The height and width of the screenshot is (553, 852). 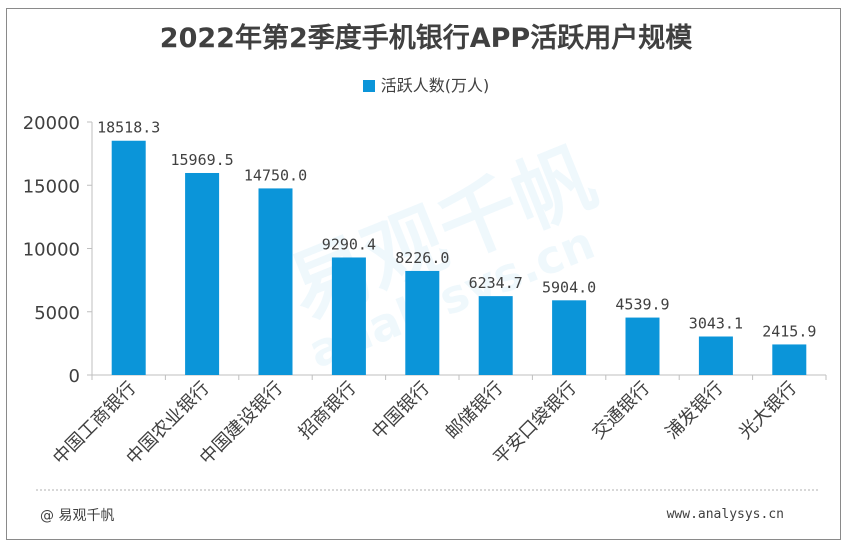 I want to click on bar-value-label: 5904.0, so click(x=569, y=287).